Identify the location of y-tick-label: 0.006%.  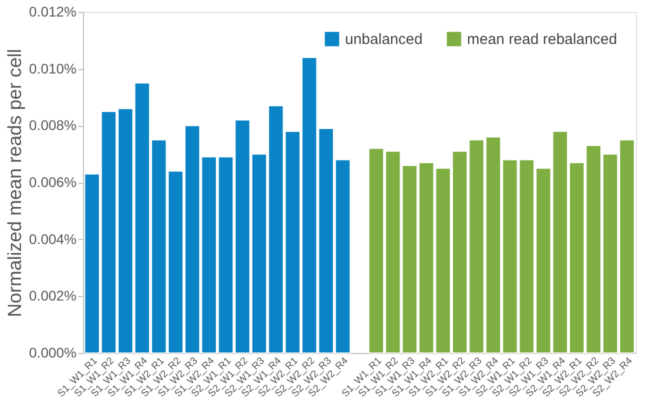
(52, 182).